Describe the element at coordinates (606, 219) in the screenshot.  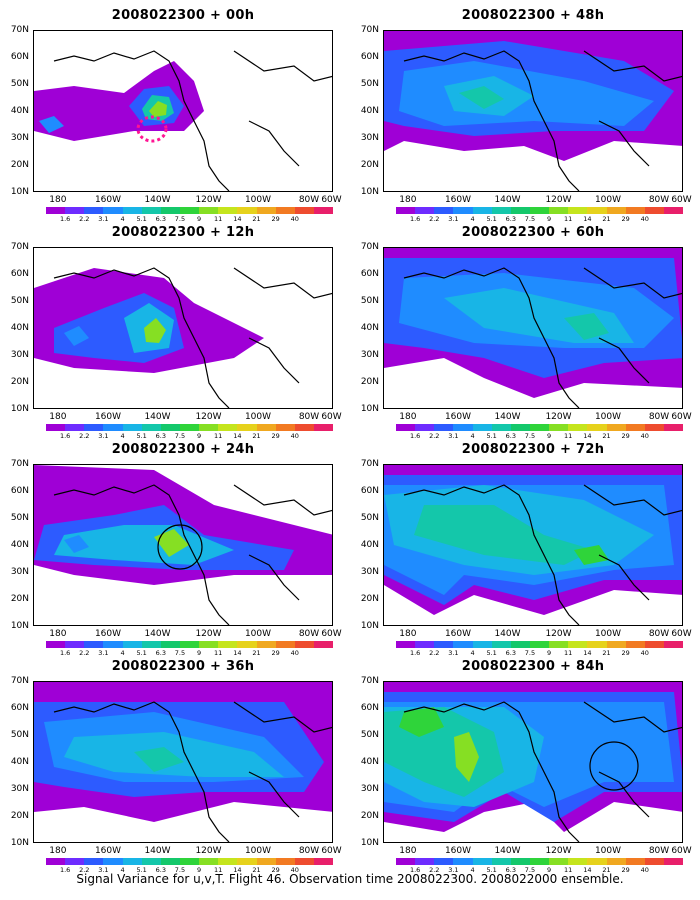
I see `colorbar-label: 21` at that location.